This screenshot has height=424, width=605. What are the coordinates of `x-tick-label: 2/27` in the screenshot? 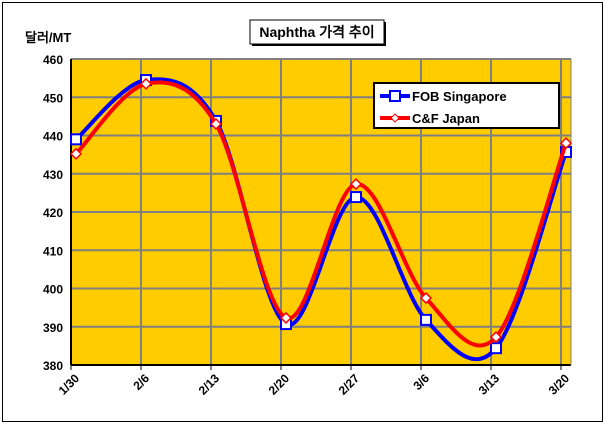 It's located at (349, 384).